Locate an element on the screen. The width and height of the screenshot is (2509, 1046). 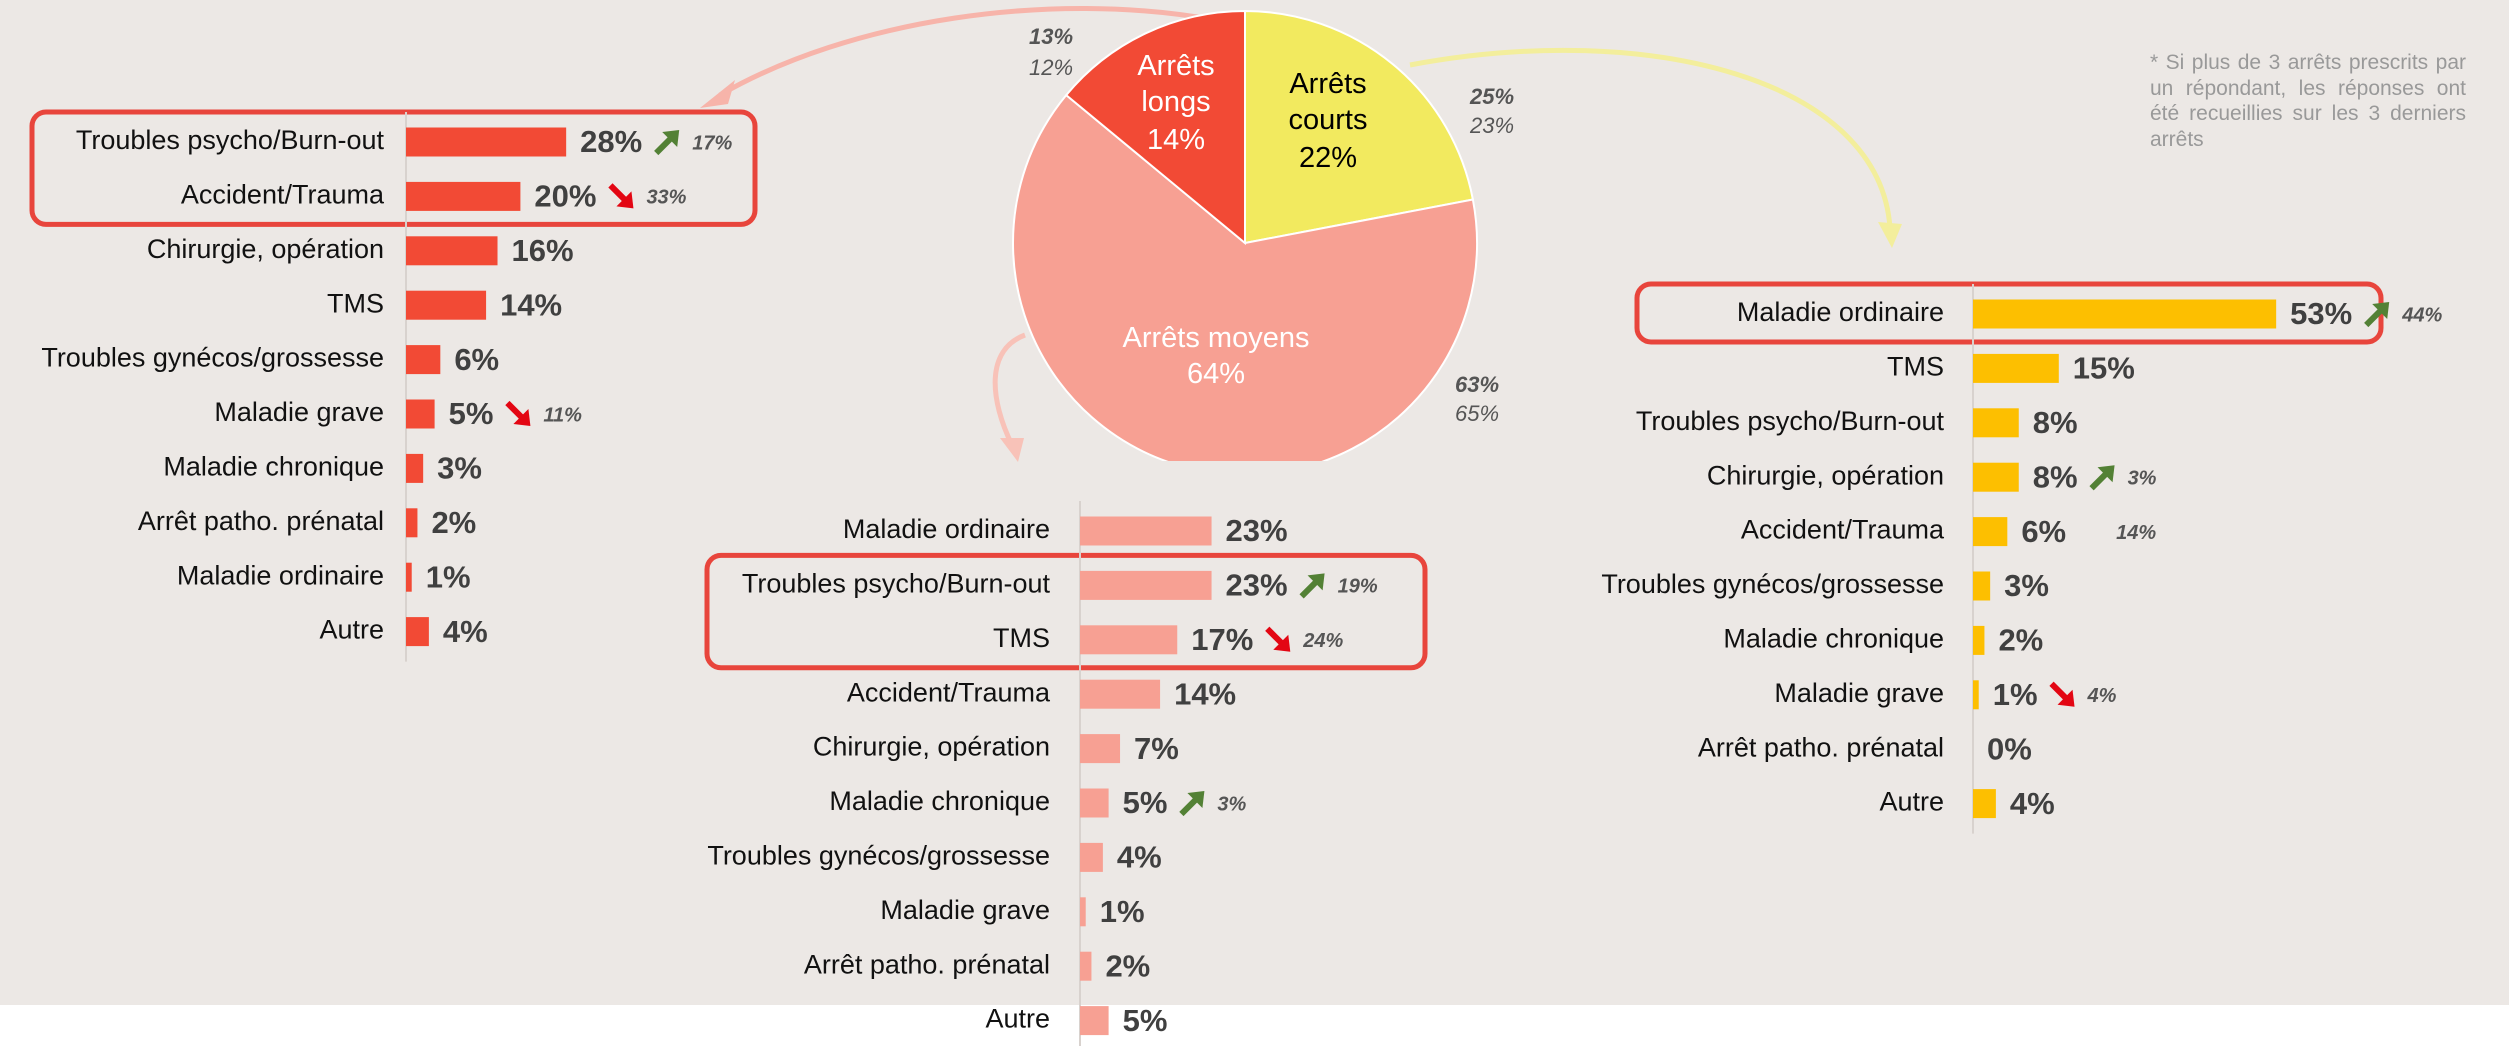
value-label: 20% is located at coordinates (565, 196).